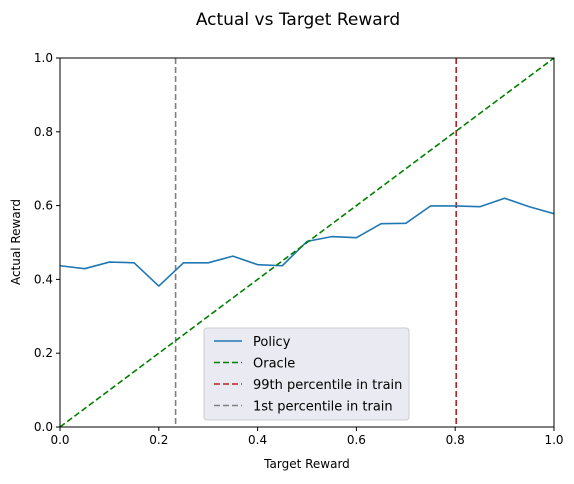 The width and height of the screenshot is (574, 484). I want to click on legend-label: Oracle, so click(274, 364).